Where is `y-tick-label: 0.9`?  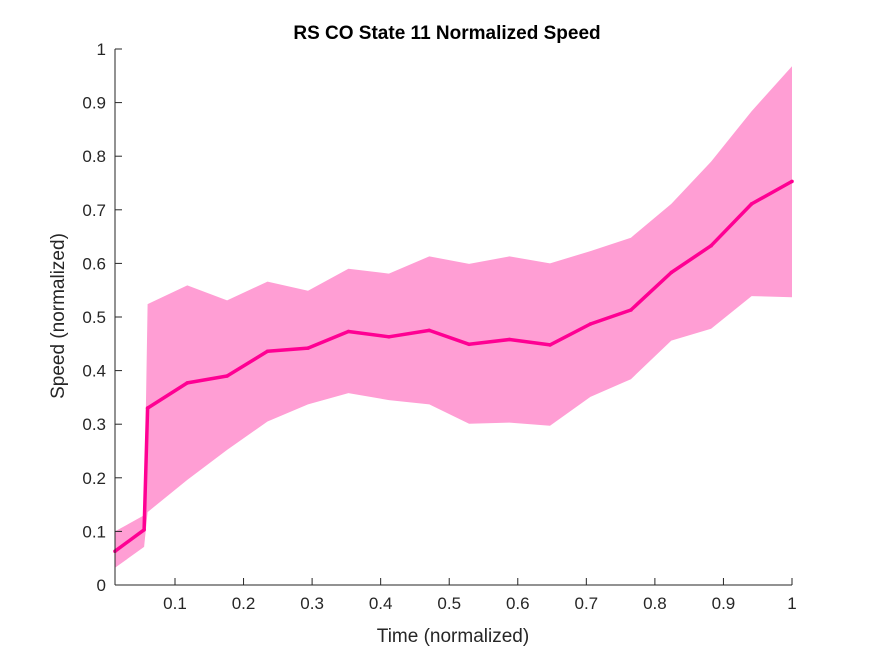
y-tick-label: 0.9 is located at coordinates (94, 103).